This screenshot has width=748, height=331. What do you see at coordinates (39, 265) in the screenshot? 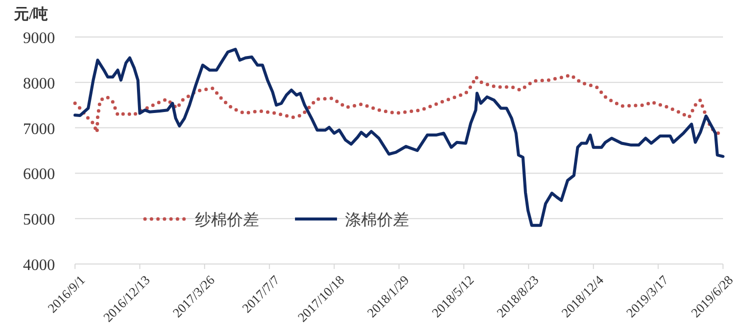
I see `y-tick-label: 4000` at bounding box center [39, 265].